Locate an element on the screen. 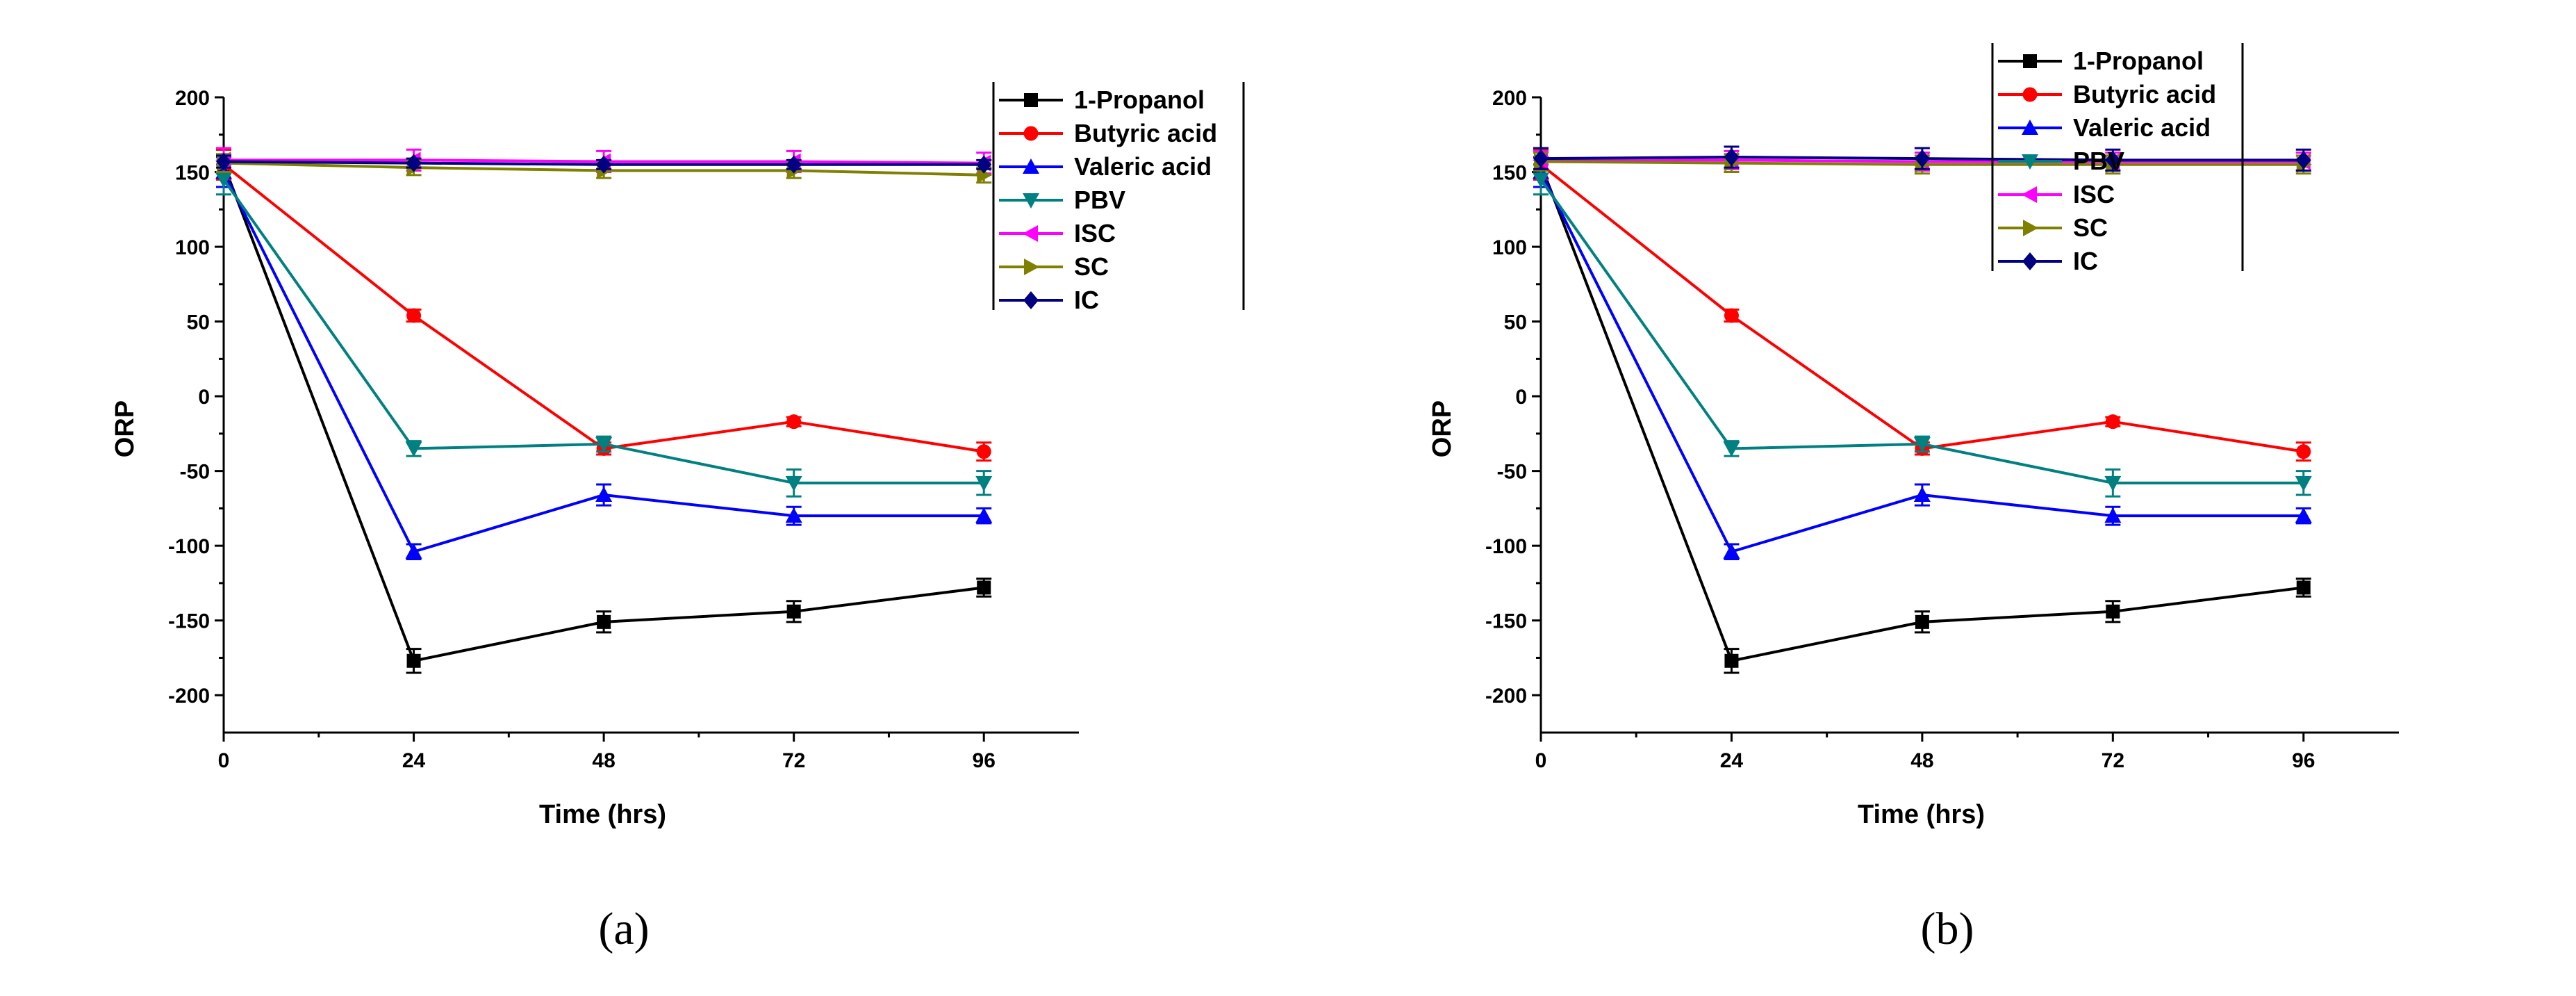  x-tick-label: 24 is located at coordinates (414, 760).